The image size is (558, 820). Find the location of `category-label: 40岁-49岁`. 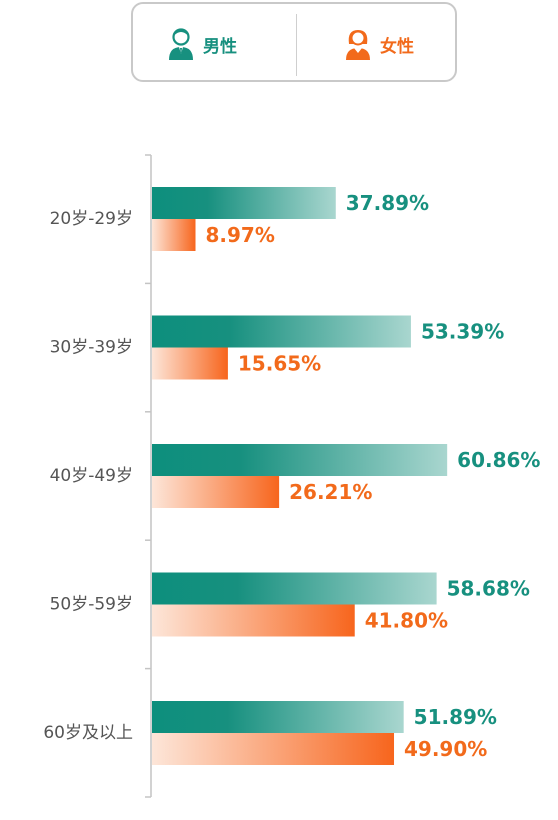

category-label: 40岁-49岁 is located at coordinates (91, 476).